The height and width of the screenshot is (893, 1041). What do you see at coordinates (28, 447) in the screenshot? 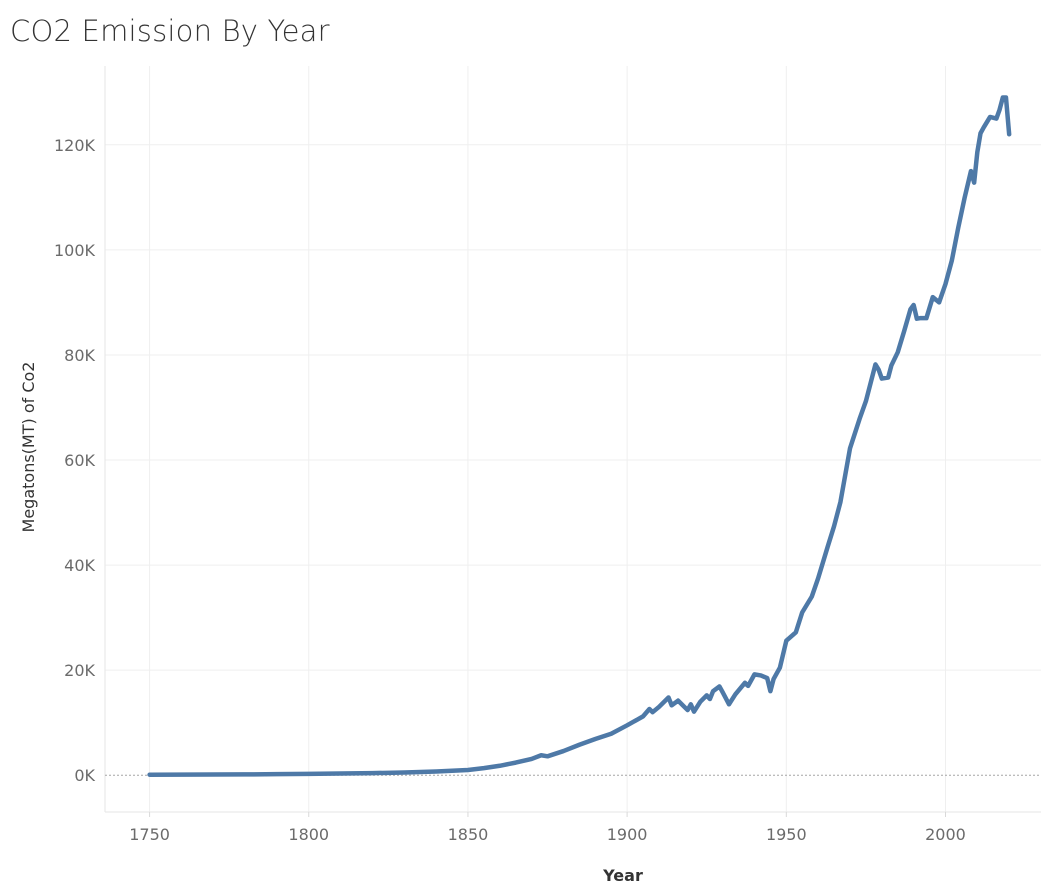
I see `y-axis-title: Megatons(MT) of Co2` at bounding box center [28, 447].